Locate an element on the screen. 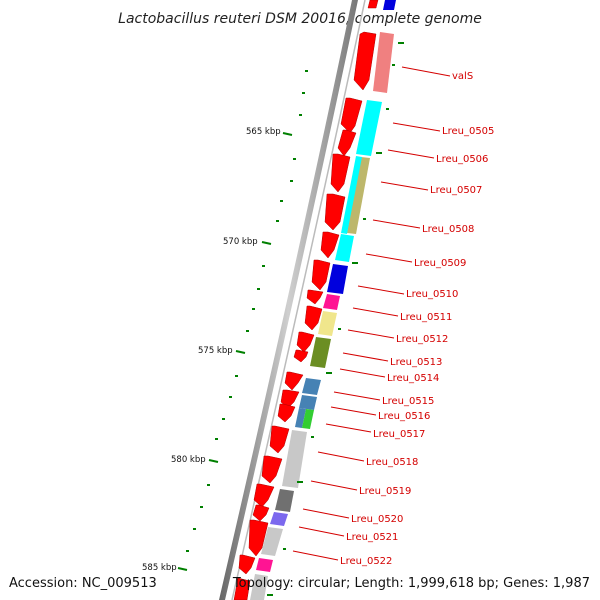 The width and height of the screenshot is (600, 600). kbp-tick-label: 580 kbp is located at coordinates (188, 460).